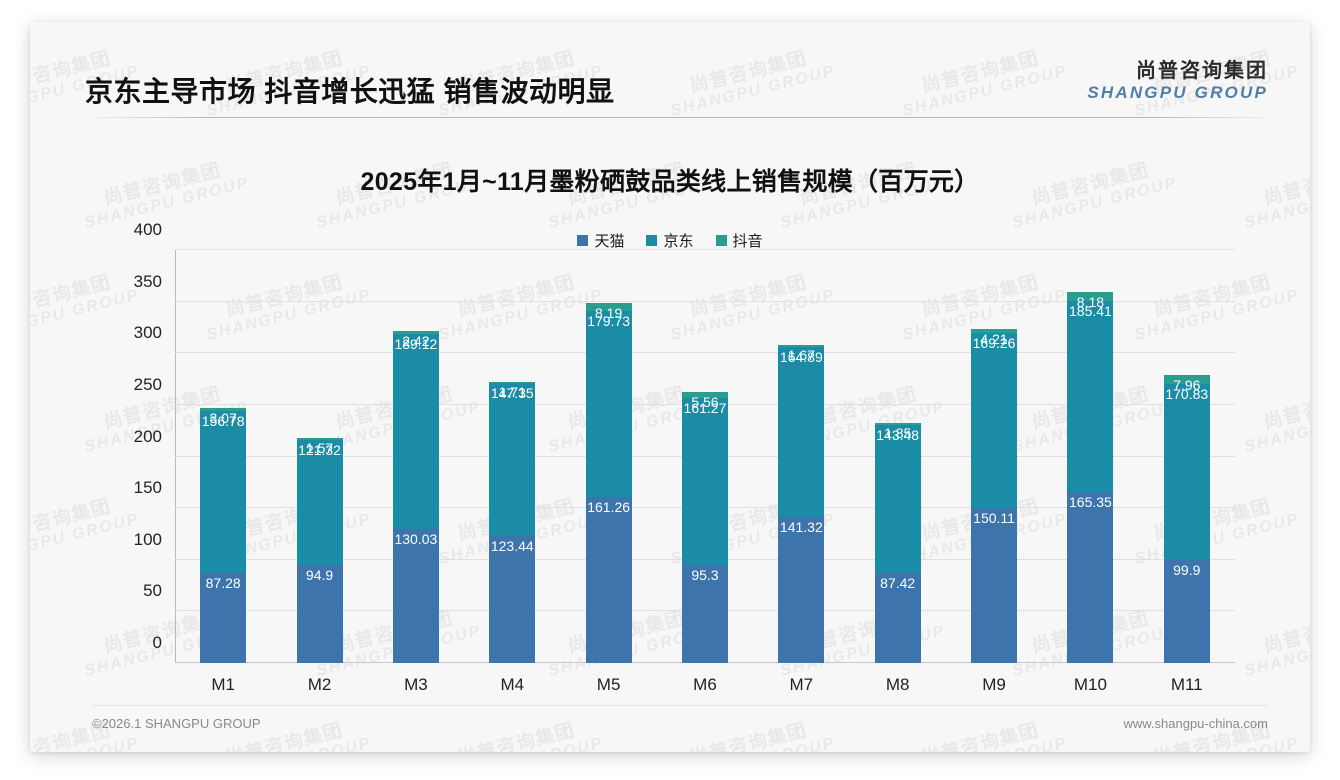 Image resolution: width=1340 pixels, height=780 pixels. I want to click on bar-segment-抖音: 1.71, so click(512, 390).